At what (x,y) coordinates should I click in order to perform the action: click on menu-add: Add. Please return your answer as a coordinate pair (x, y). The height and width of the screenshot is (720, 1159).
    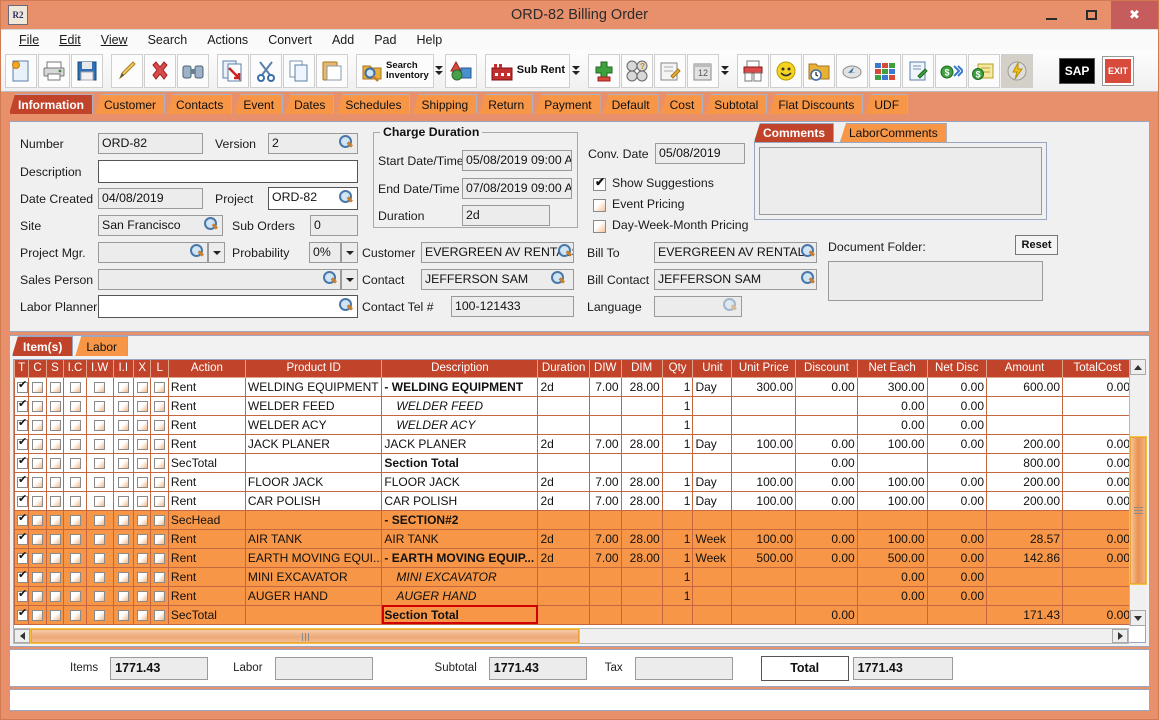
    Looking at the image, I should click on (343, 40).